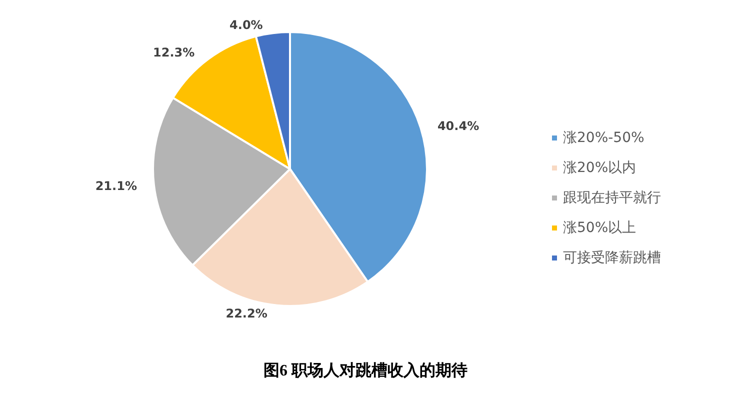  What do you see at coordinates (116, 185) in the screenshot?
I see `data-label: 21.1%` at bounding box center [116, 185].